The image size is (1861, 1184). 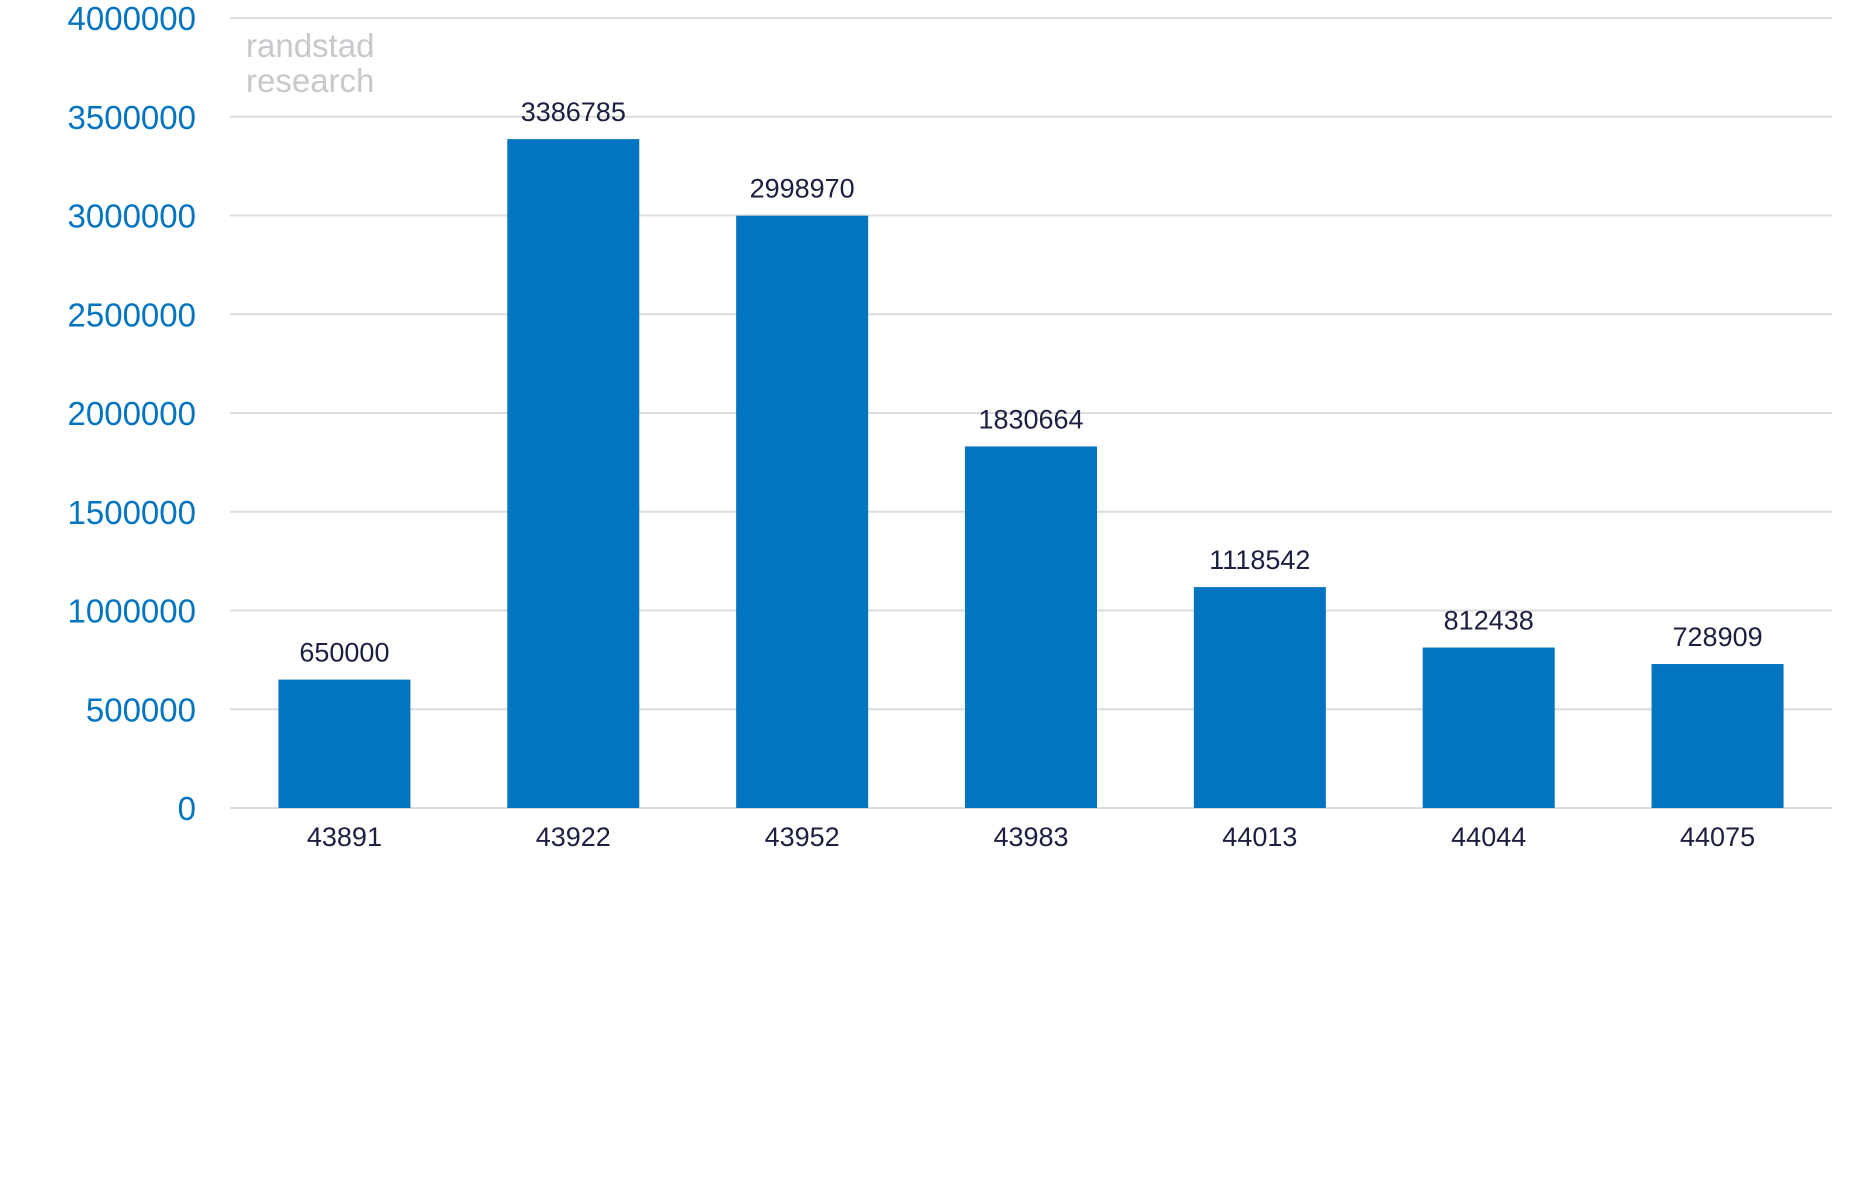 What do you see at coordinates (344, 837) in the screenshot?
I see `x-tick-label: 43891` at bounding box center [344, 837].